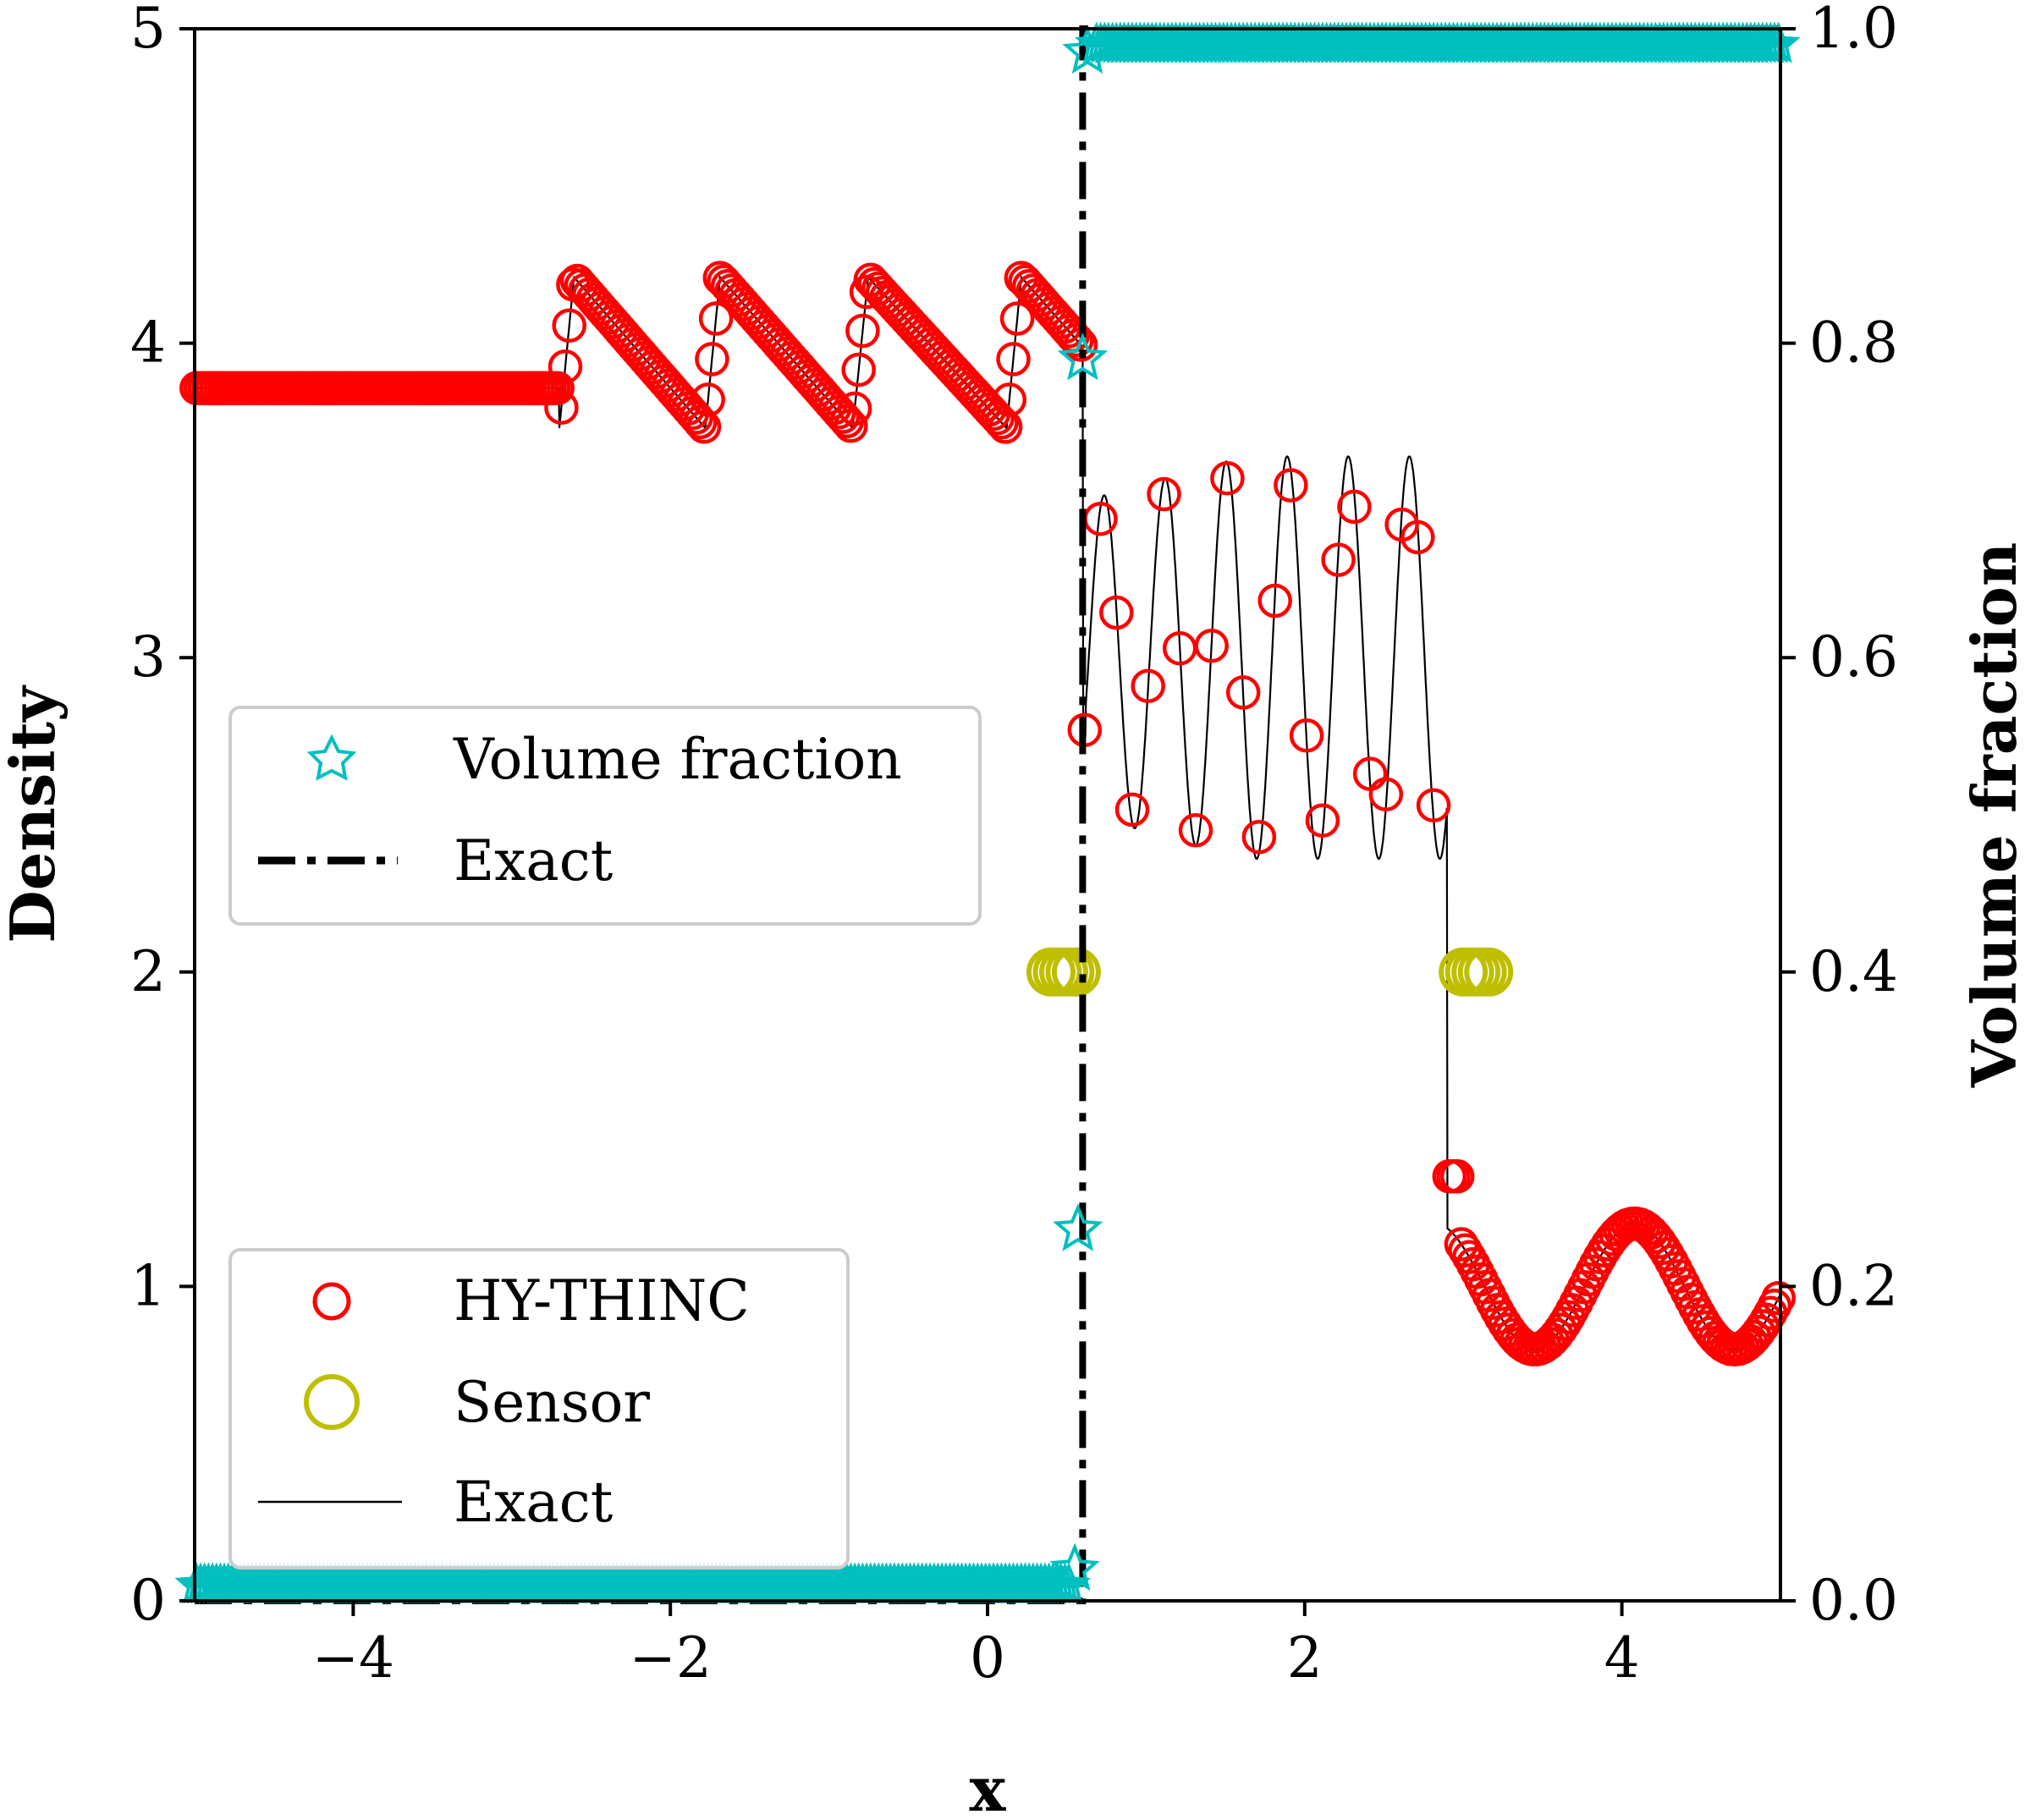 Image resolution: width=2025 pixels, height=1820 pixels. I want to click on legend-volume-box, so click(605, 816).